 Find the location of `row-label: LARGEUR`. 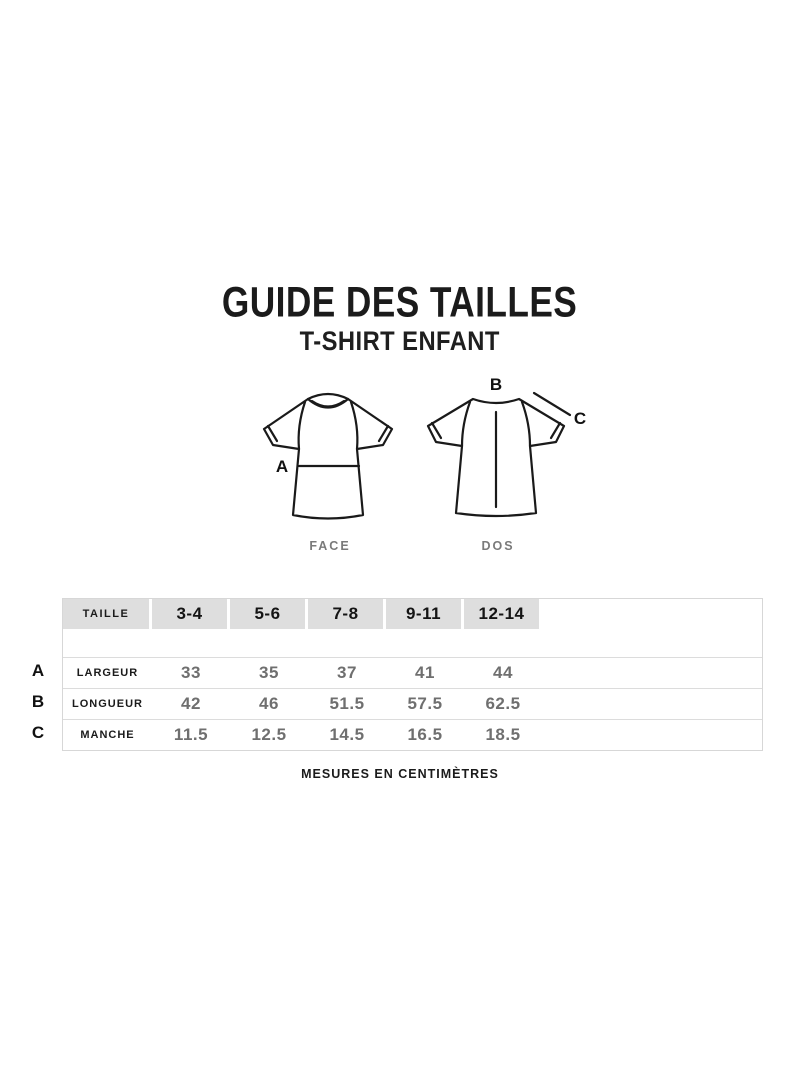

row-label: LARGEUR is located at coordinates (107, 673).